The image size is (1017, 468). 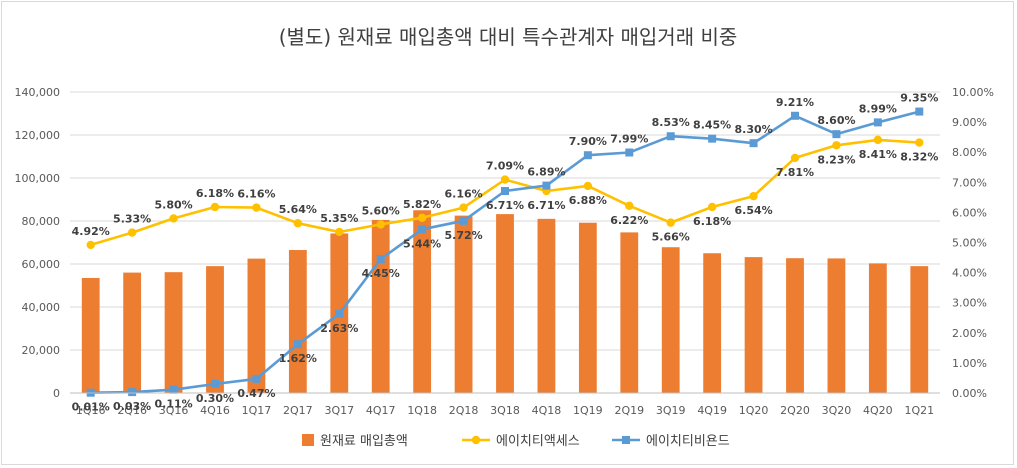 What do you see at coordinates (969, 393) in the screenshot?
I see `right-tick-label: 0.00%` at bounding box center [969, 393].